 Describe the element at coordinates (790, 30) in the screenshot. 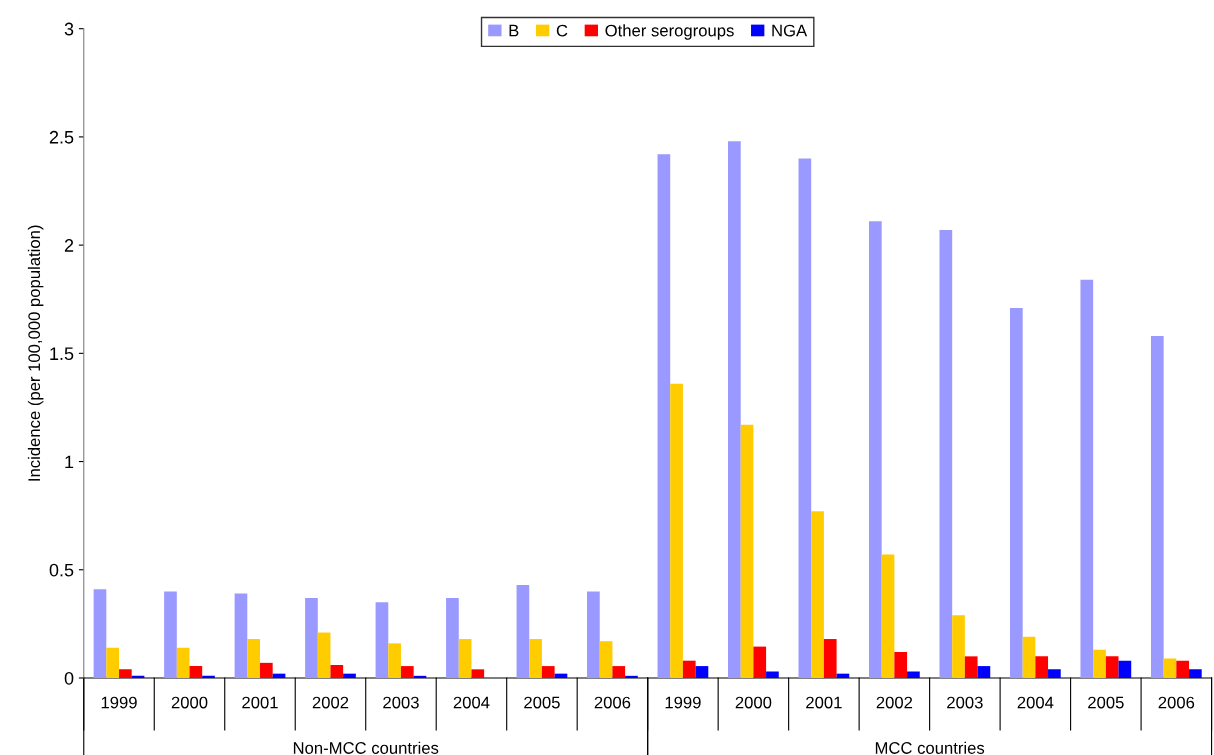

I see `legend-label: NGA` at that location.